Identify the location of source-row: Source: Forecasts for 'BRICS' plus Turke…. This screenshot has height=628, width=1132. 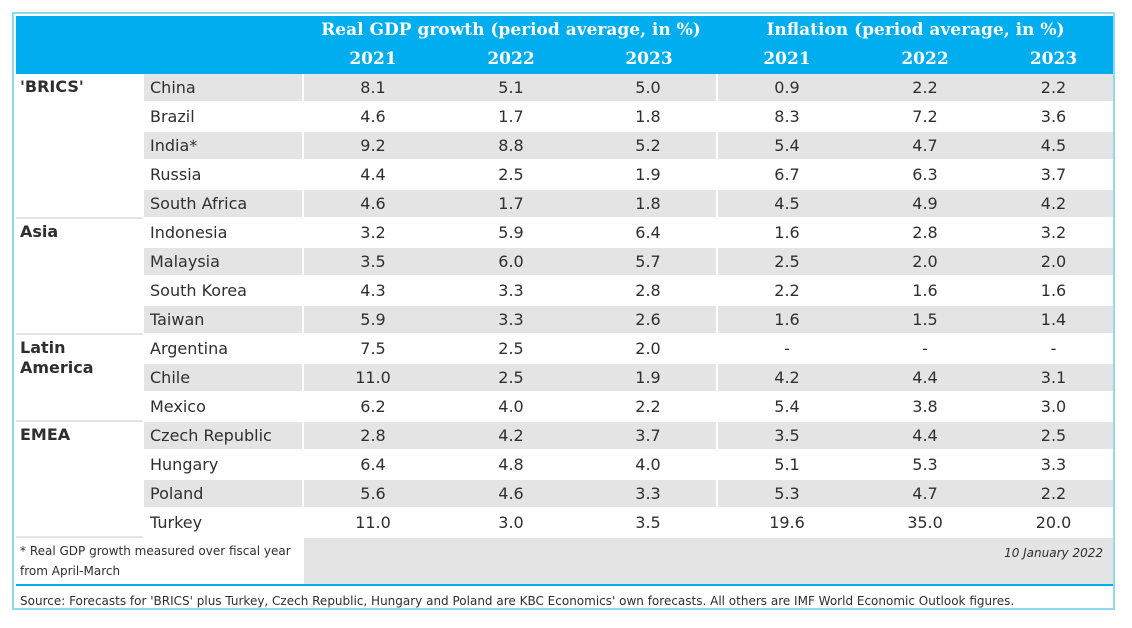
(564, 599).